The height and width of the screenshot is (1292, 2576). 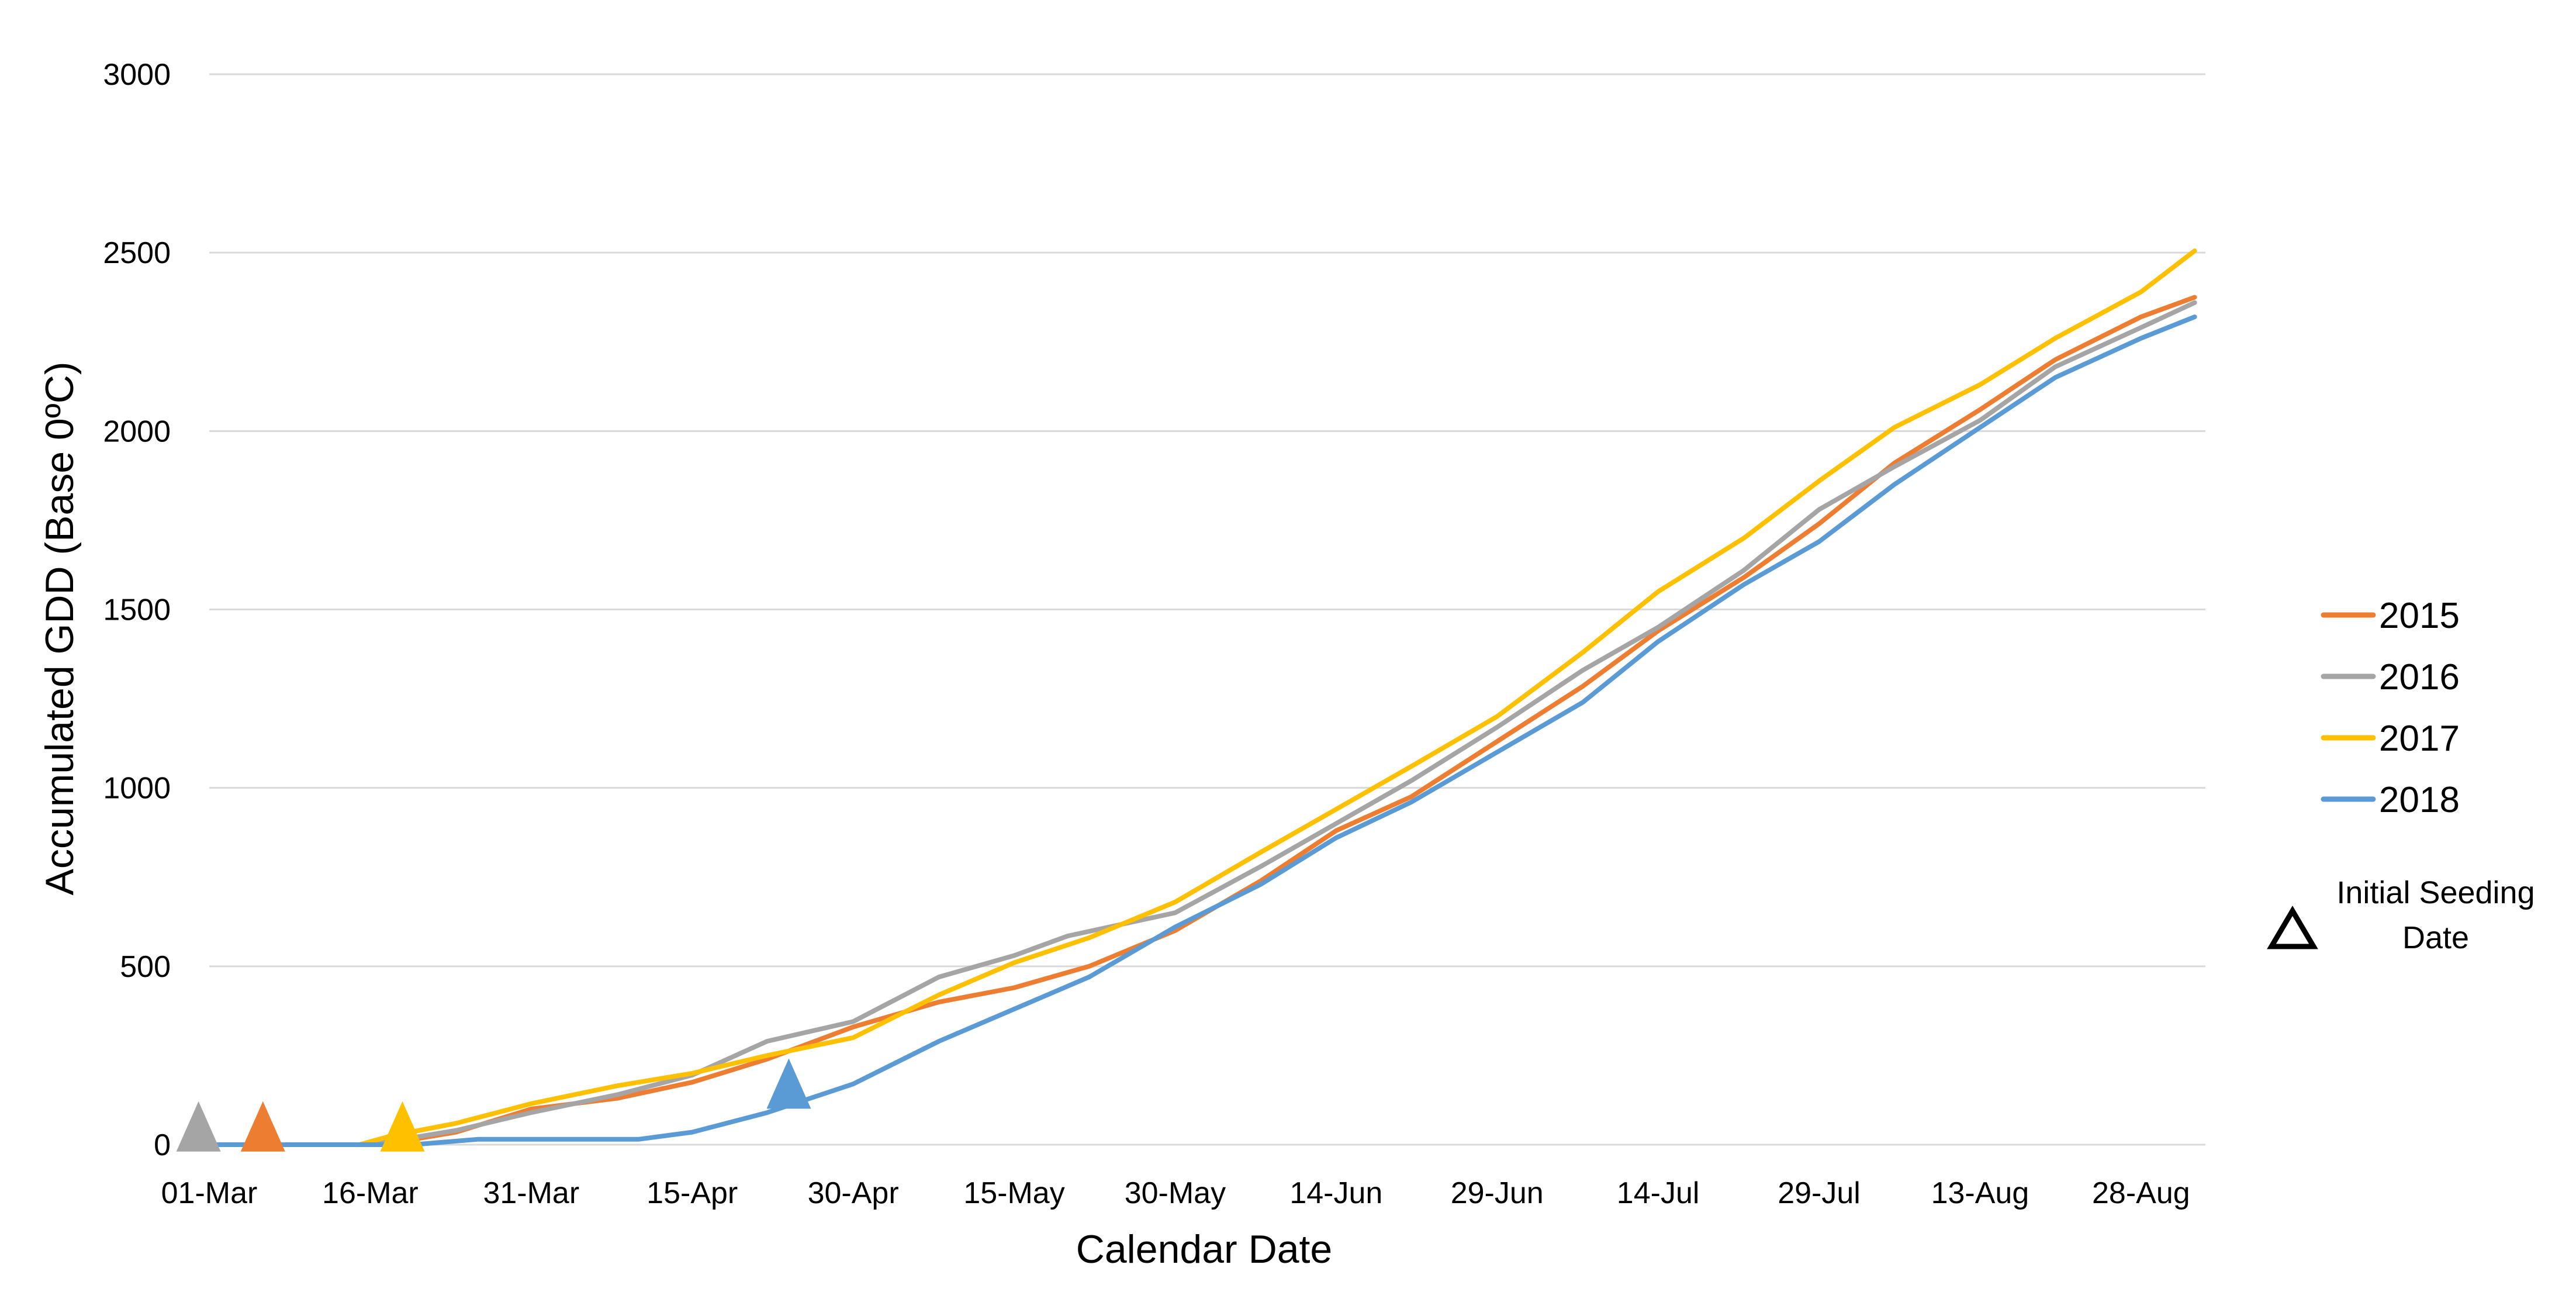 What do you see at coordinates (2401, 915) in the screenshot?
I see `legend-seeding-note: Initial Seeding Date` at bounding box center [2401, 915].